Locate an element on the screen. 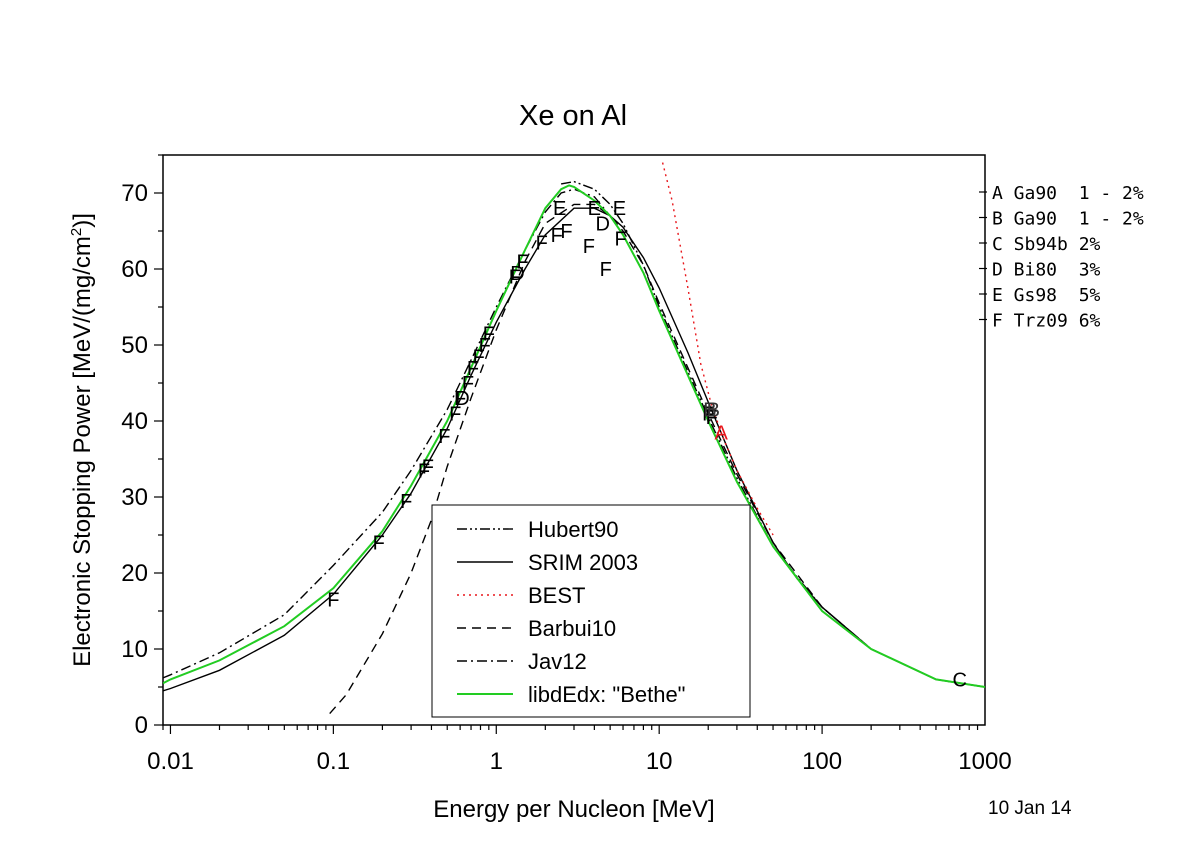  marker-legend-entry: C Sb94b 2% is located at coordinates (1046, 244).